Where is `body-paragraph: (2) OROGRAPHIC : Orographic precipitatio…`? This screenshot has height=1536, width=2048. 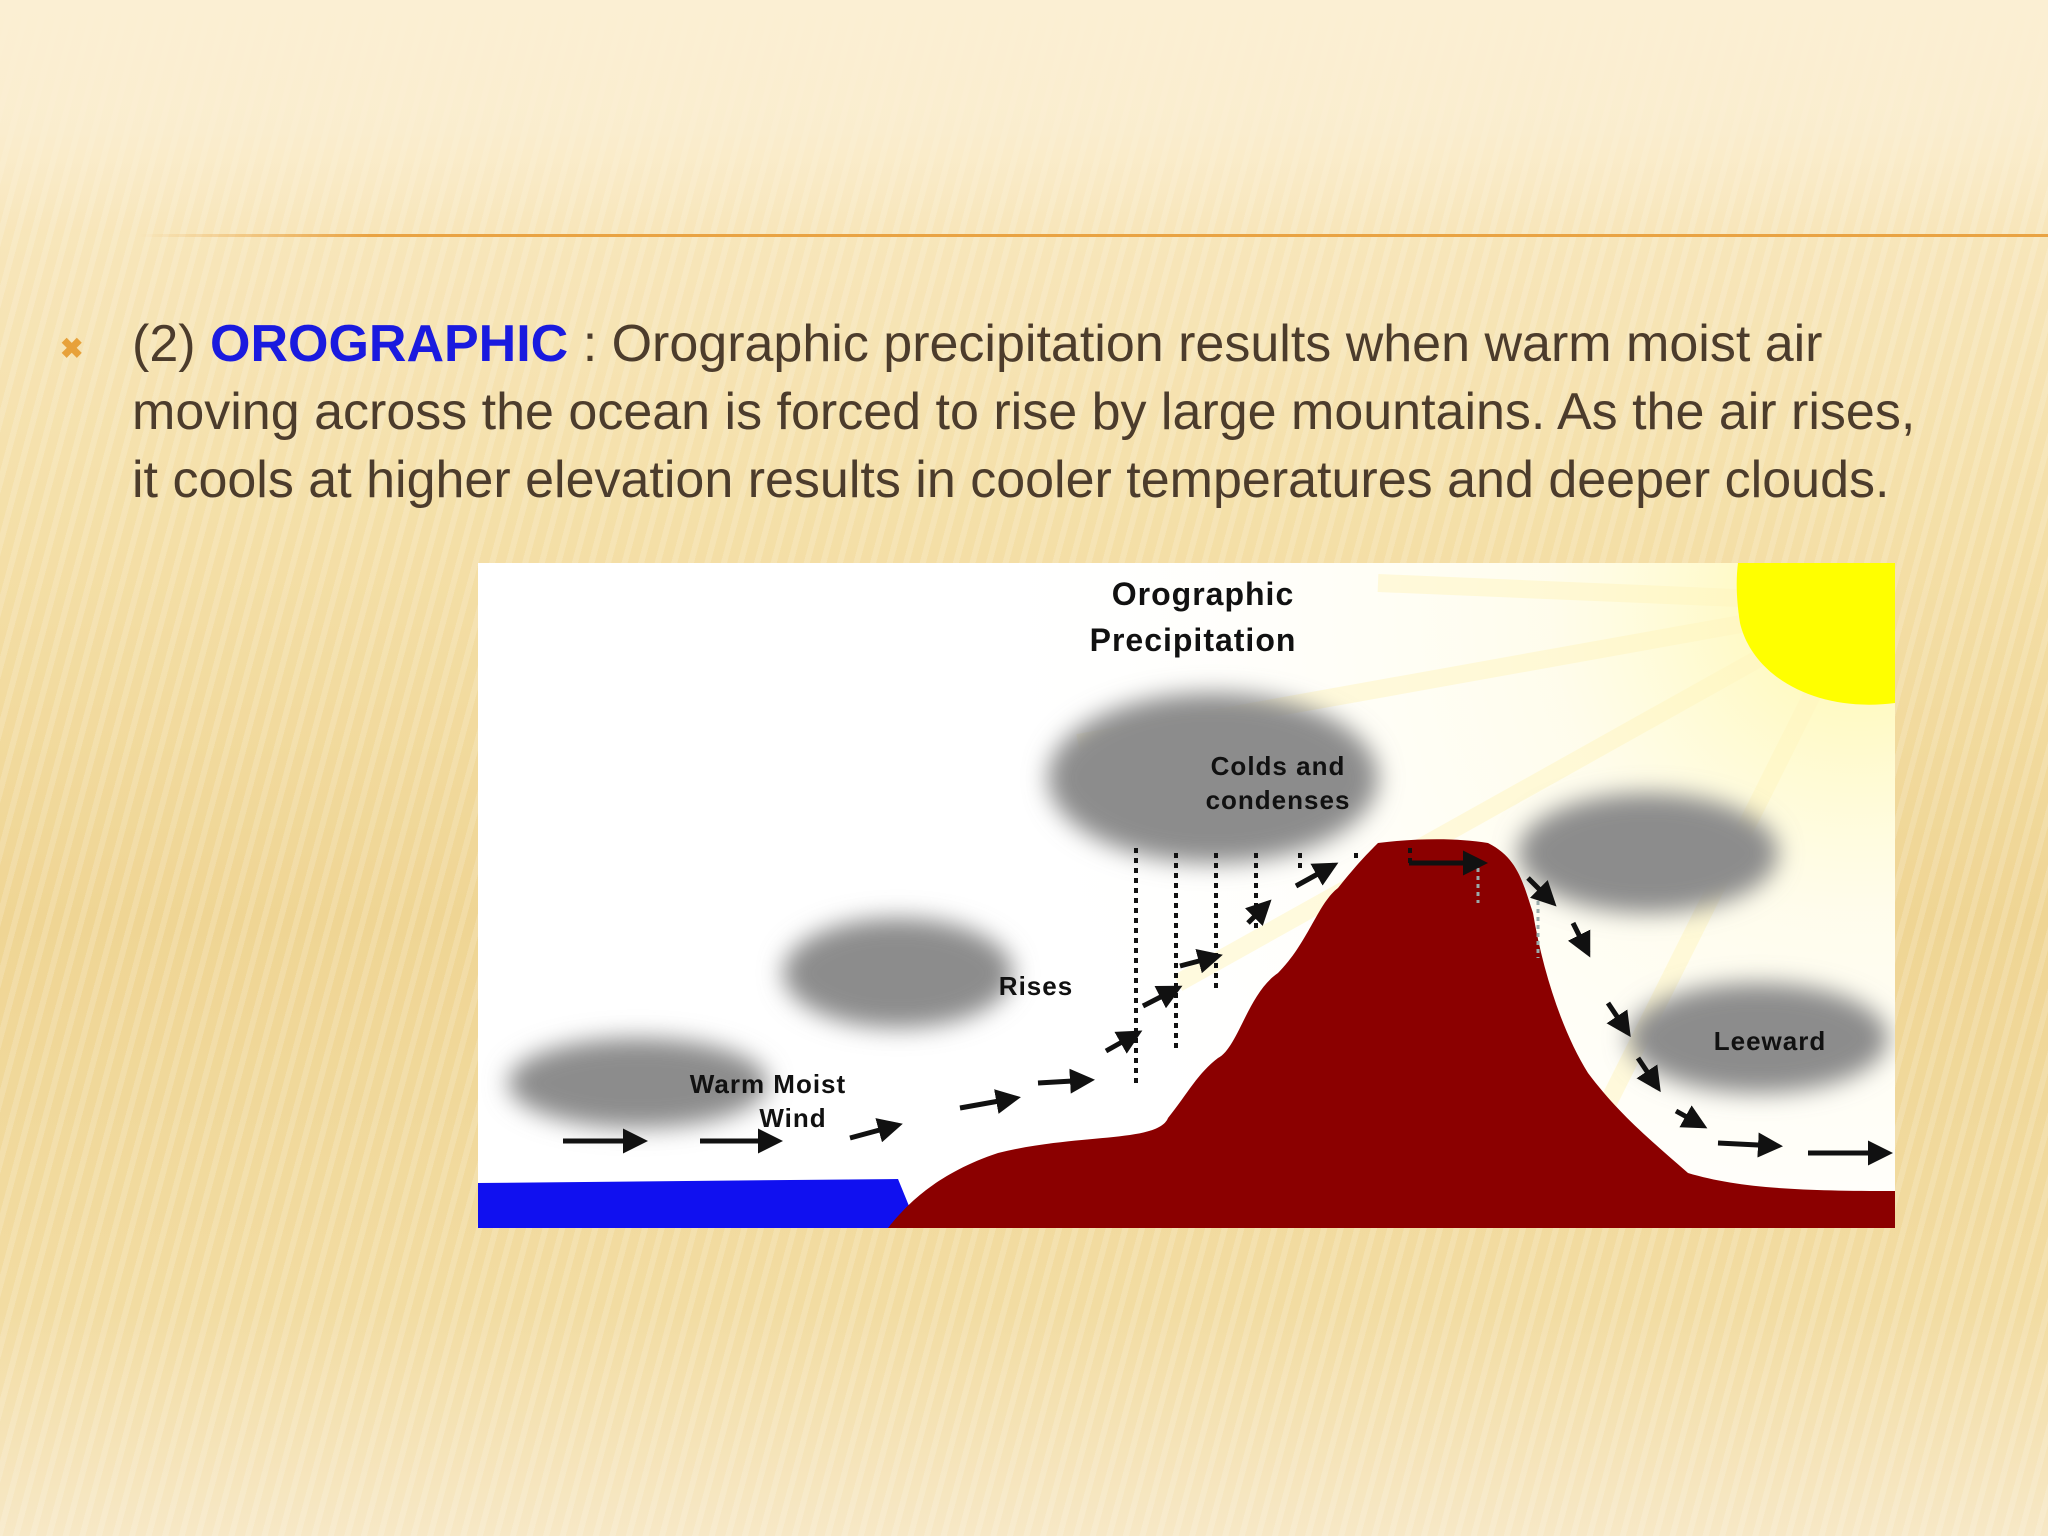
body-paragraph: (2) OROGRAPHIC : Orographic precipitatio… is located at coordinates (1032, 412).